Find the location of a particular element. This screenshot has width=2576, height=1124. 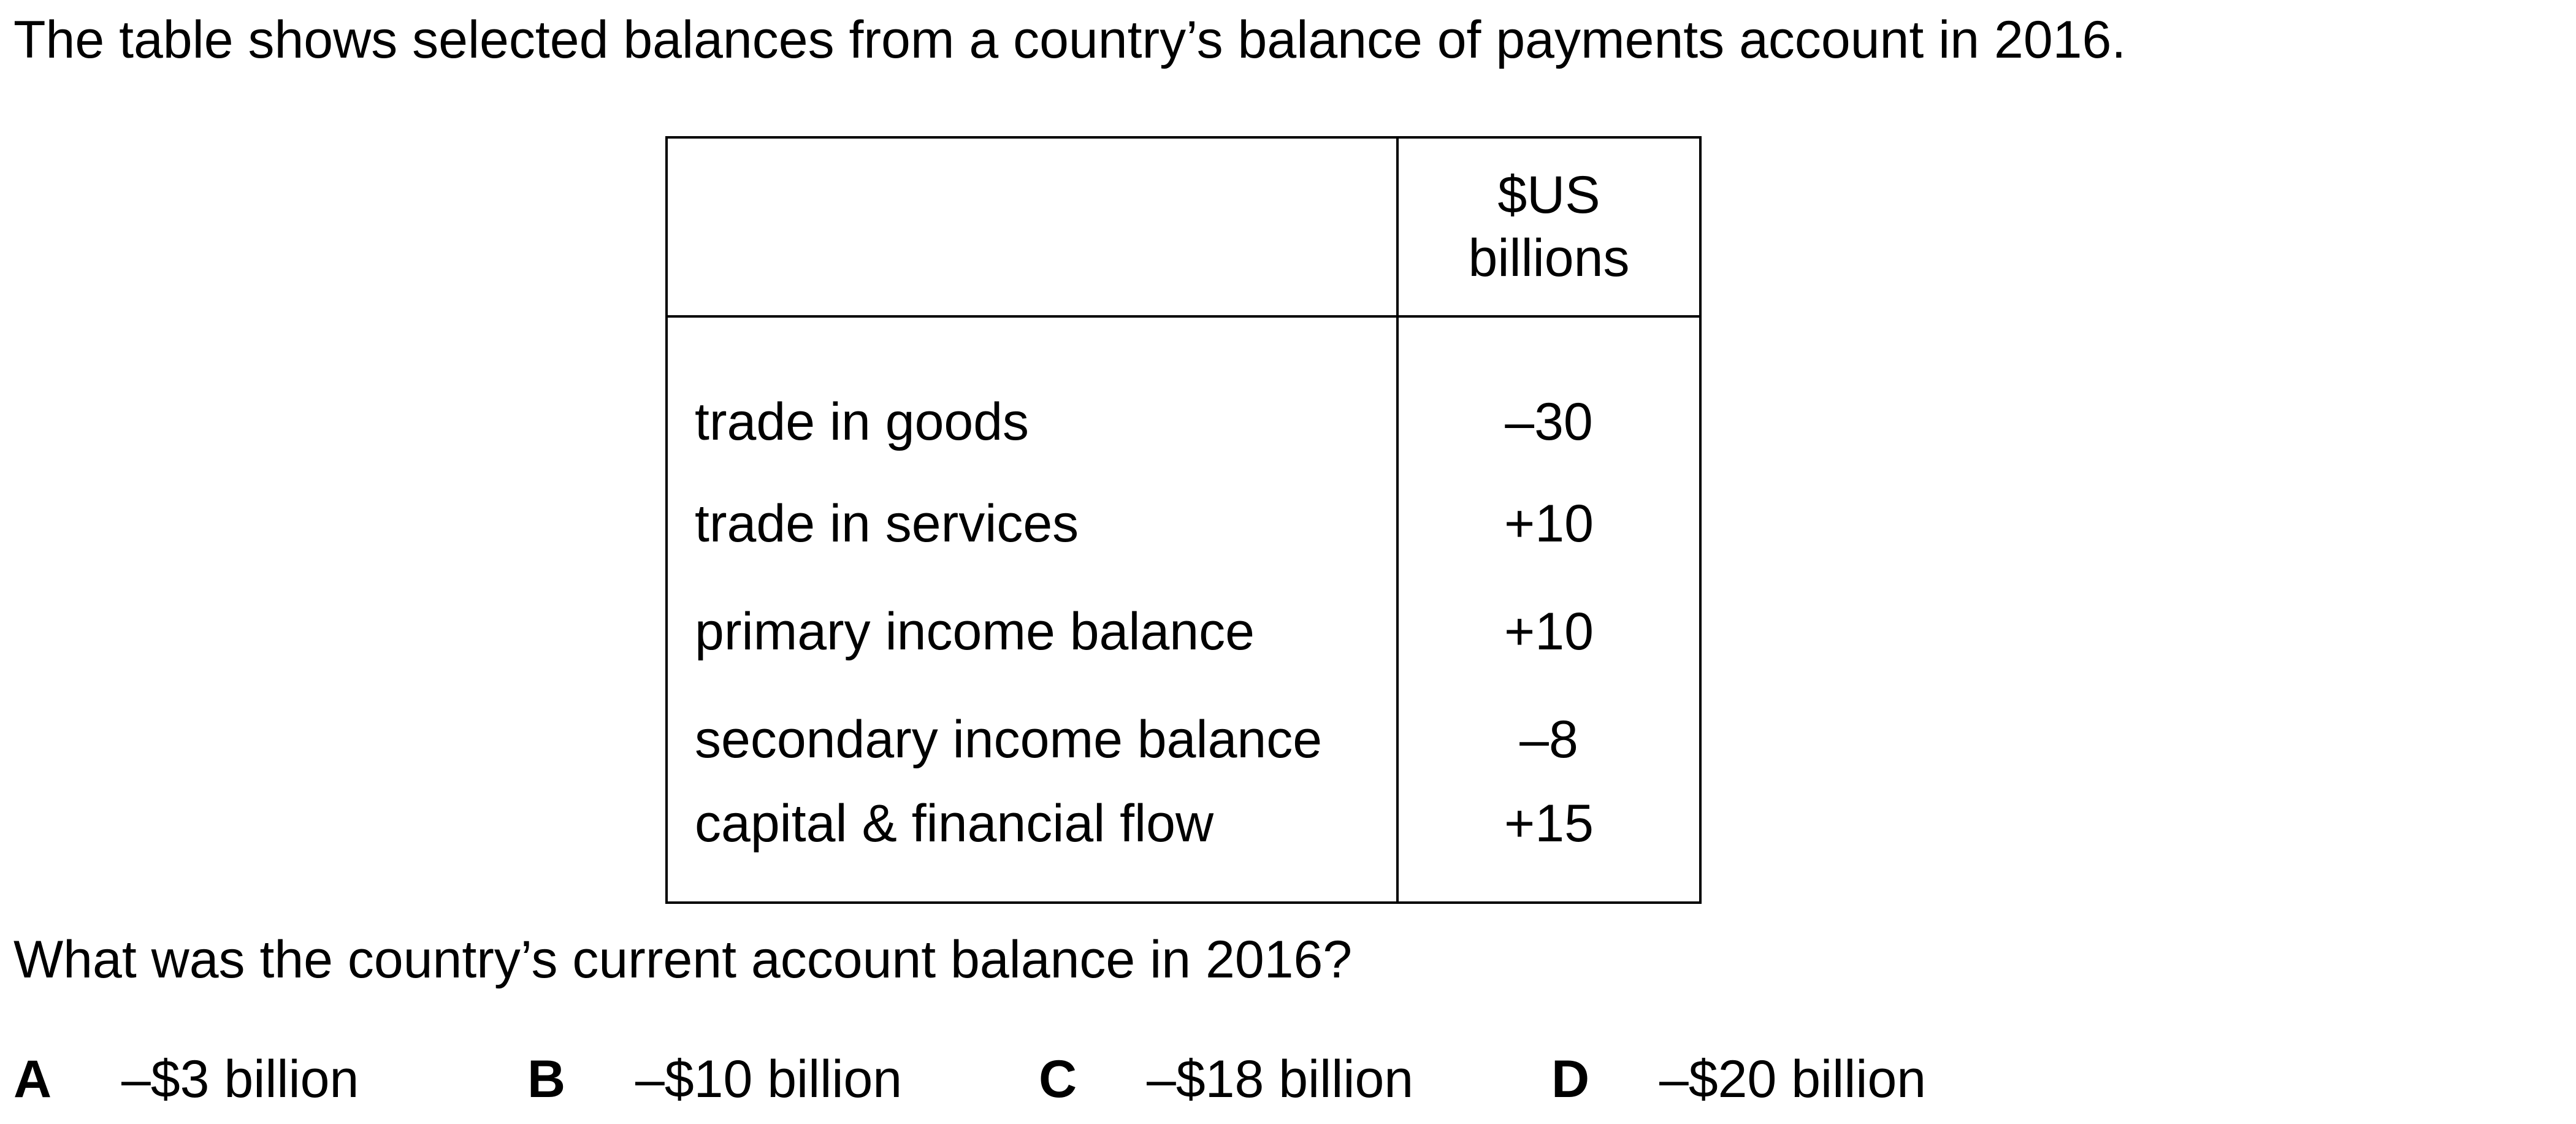

option-text: –$3 billion is located at coordinates (240, 1079).